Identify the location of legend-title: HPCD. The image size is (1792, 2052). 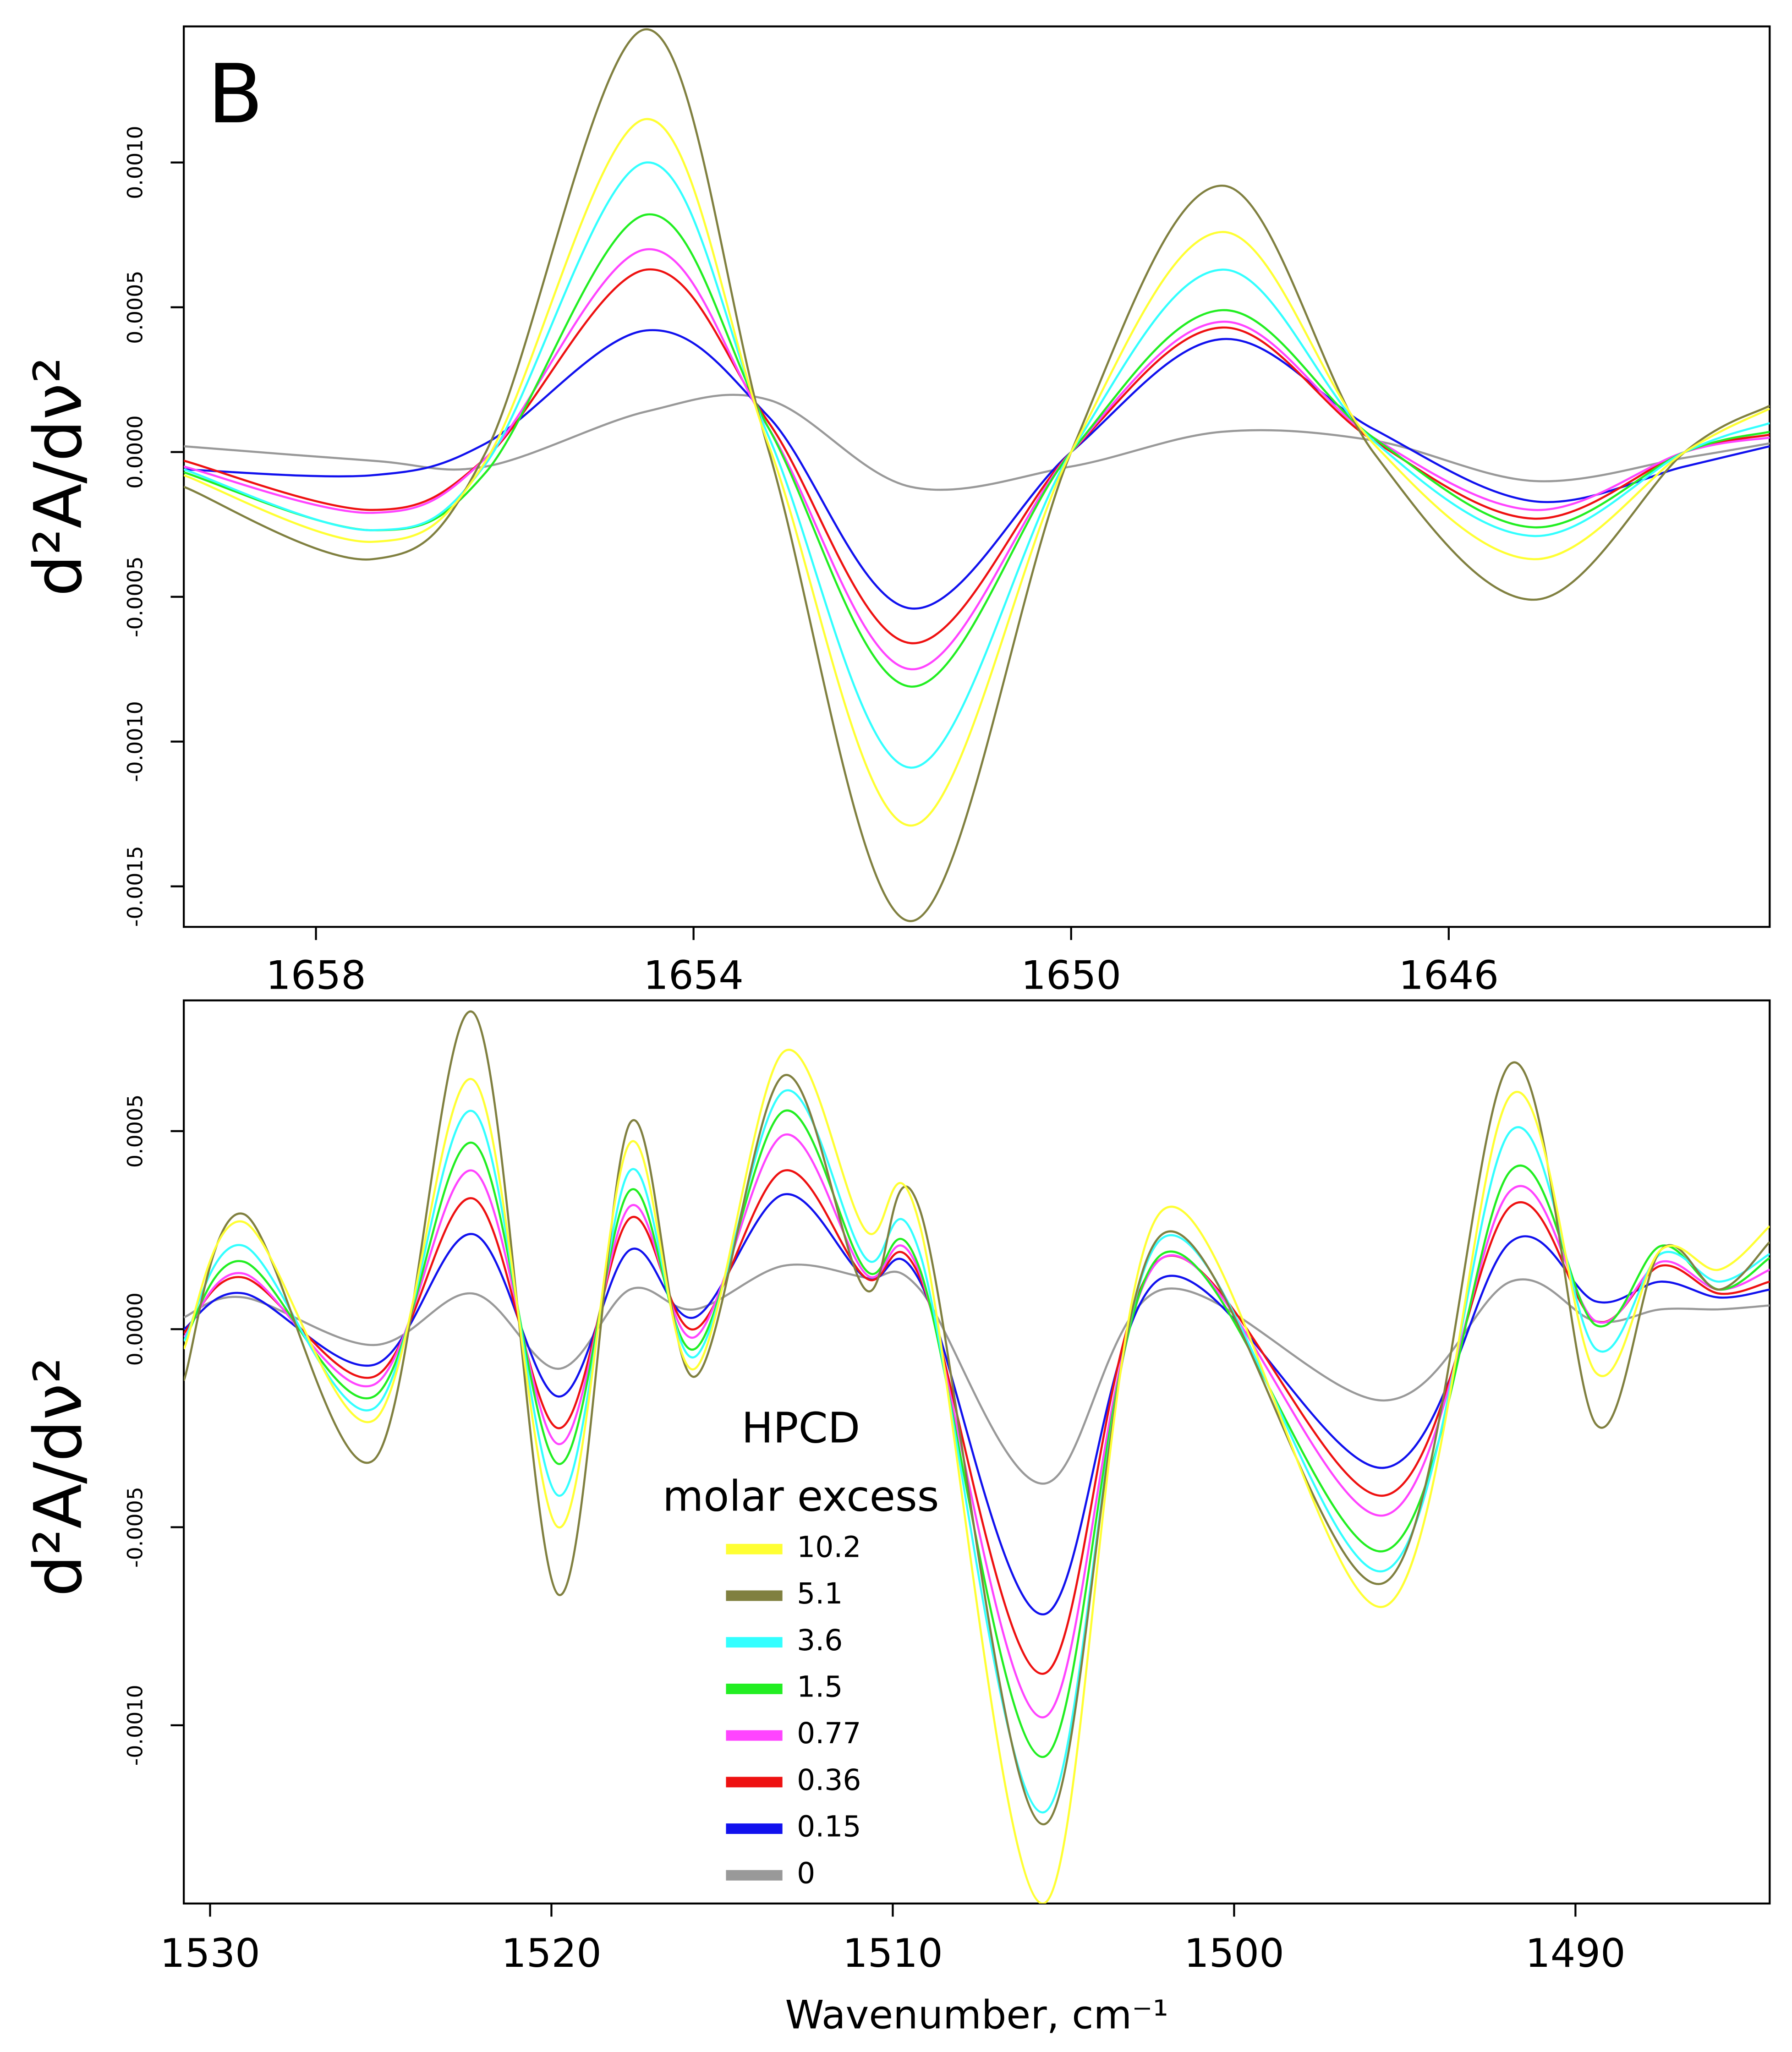
(800, 1427).